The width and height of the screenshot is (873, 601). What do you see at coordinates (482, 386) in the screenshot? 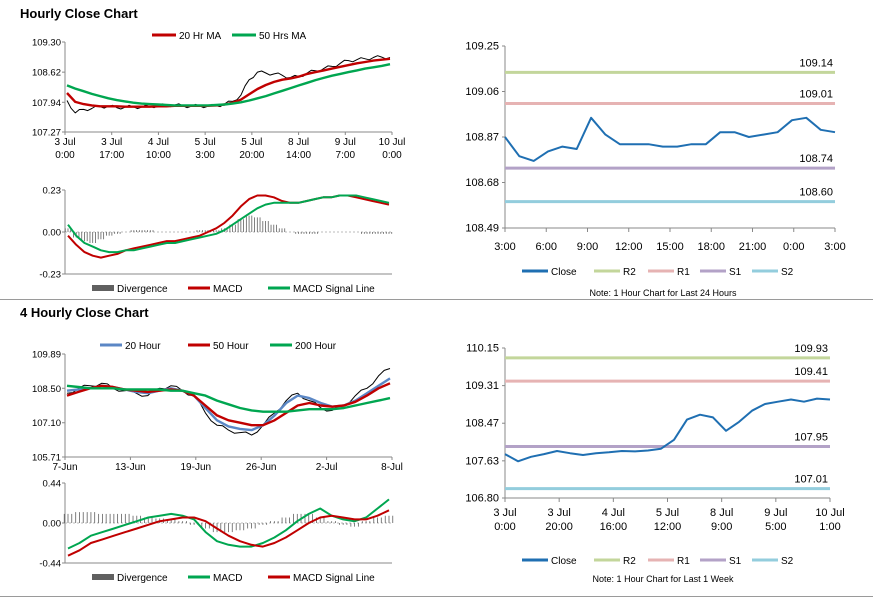
I see `four-hourly-close-ytick-label: 109.31` at bounding box center [482, 386].